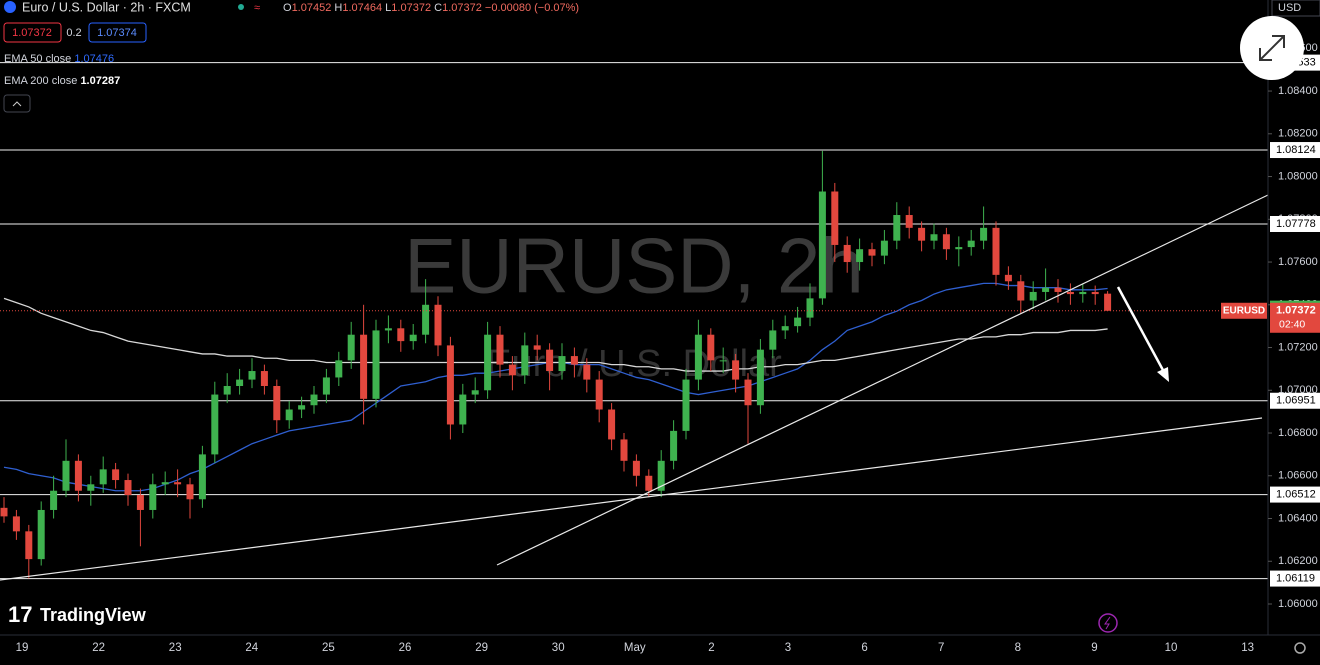 The width and height of the screenshot is (1320, 665). I want to click on level-label: 1.08124, so click(1296, 150).